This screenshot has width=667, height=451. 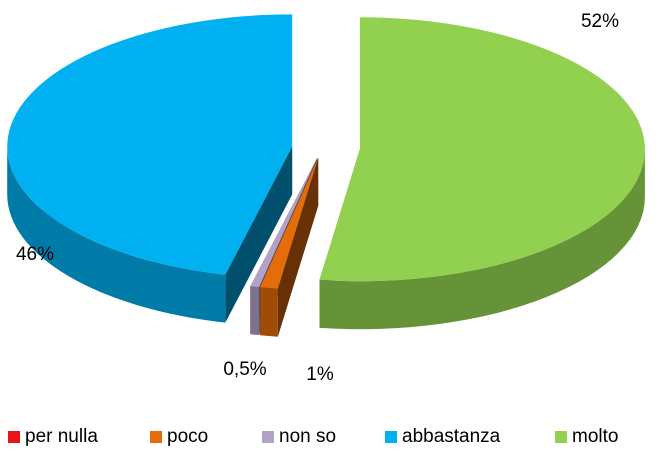 What do you see at coordinates (244, 369) in the screenshot?
I see `data-label: 0,5%` at bounding box center [244, 369].